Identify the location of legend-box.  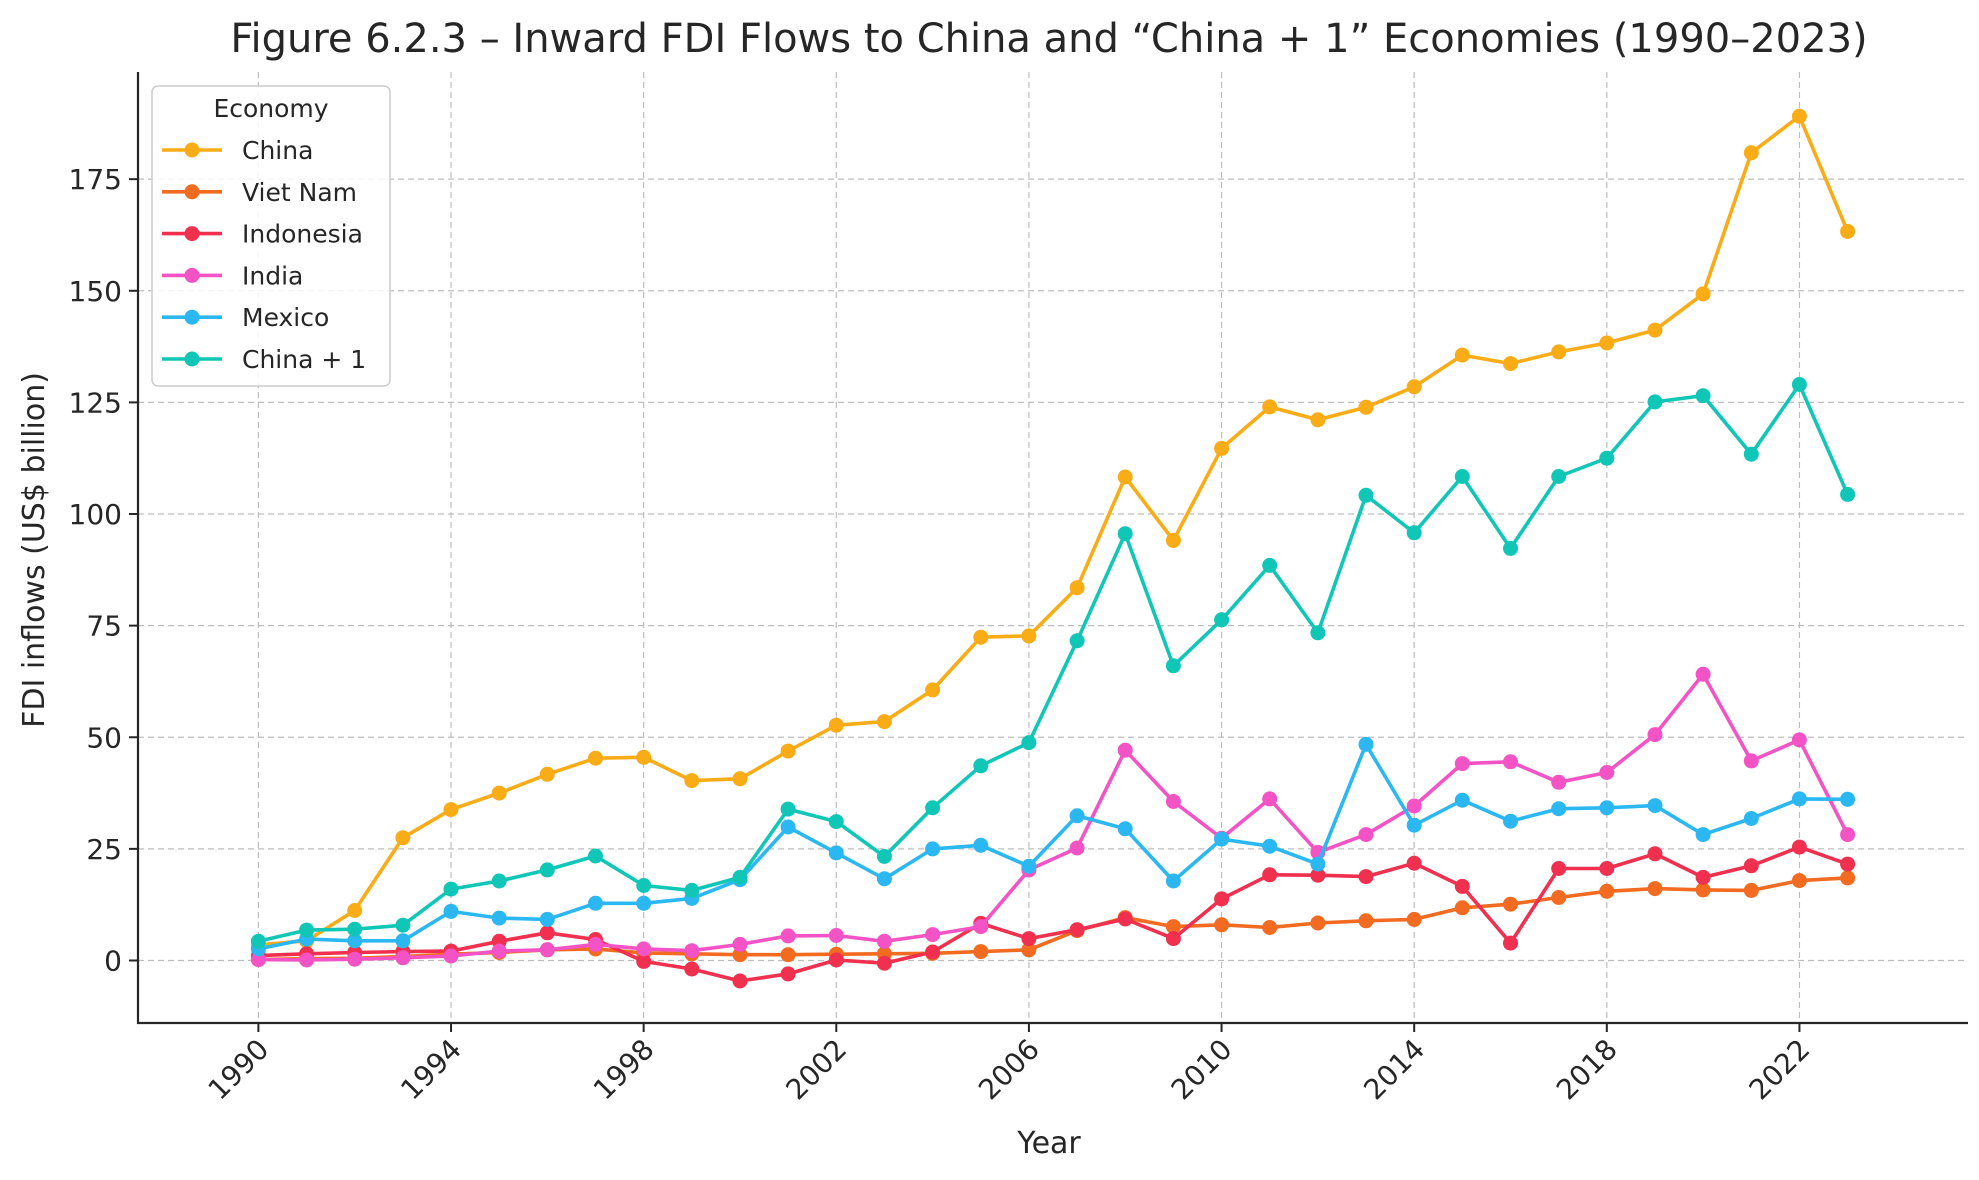
(271, 236).